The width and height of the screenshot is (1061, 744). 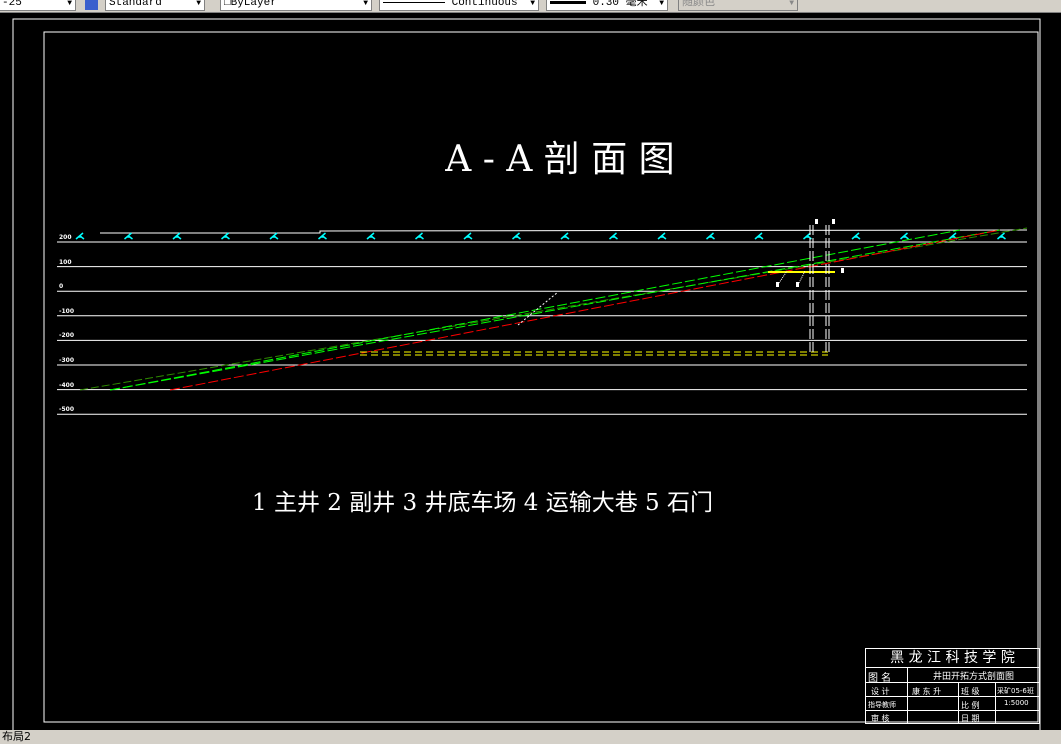 What do you see at coordinates (65, 262) in the screenshot?
I see `elevation-label: 100` at bounding box center [65, 262].